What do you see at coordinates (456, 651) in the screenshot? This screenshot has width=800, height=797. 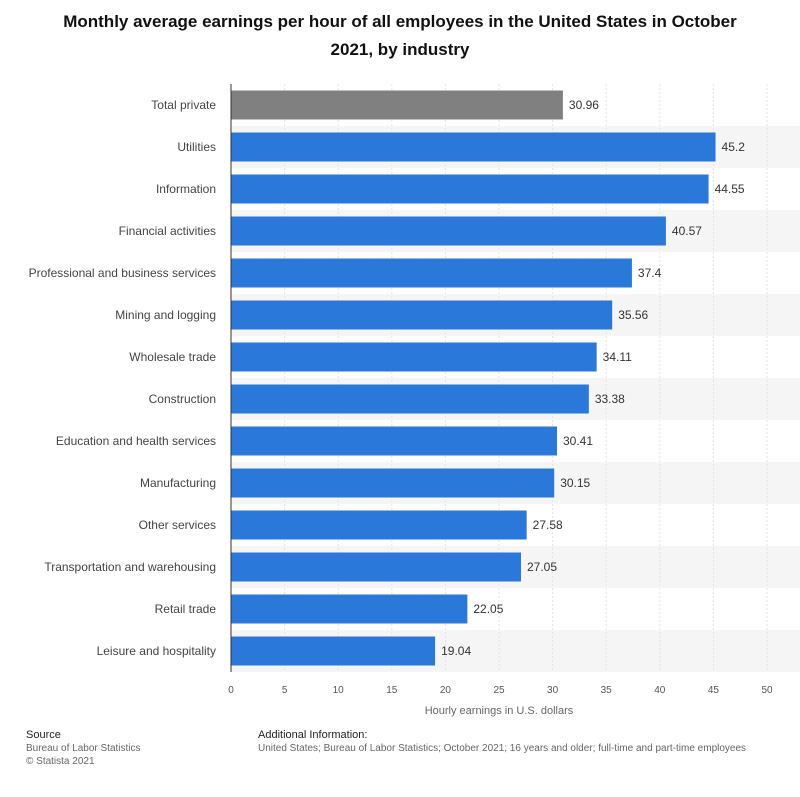 I see `value-label: 19.04` at bounding box center [456, 651].